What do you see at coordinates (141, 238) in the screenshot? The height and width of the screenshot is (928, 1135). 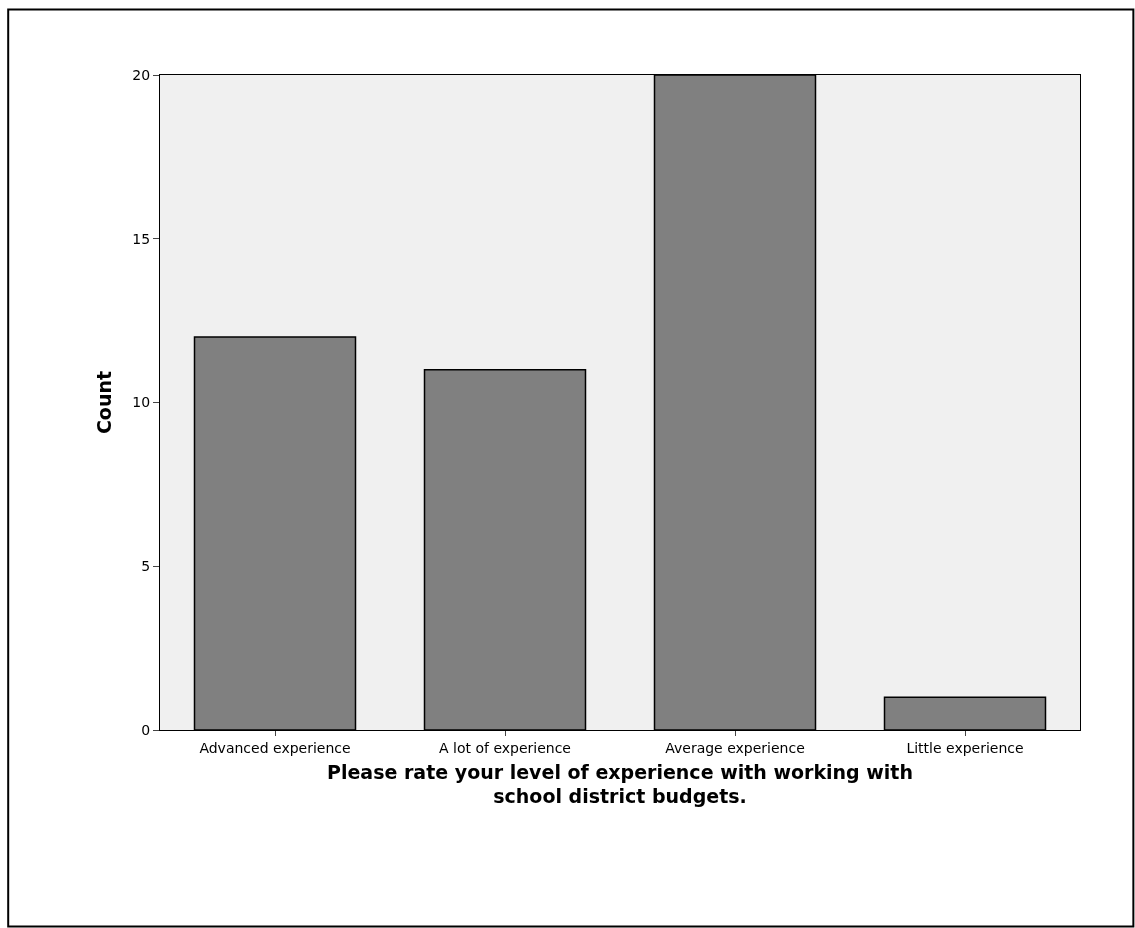 I see `y-tick-label: 15` at bounding box center [141, 238].